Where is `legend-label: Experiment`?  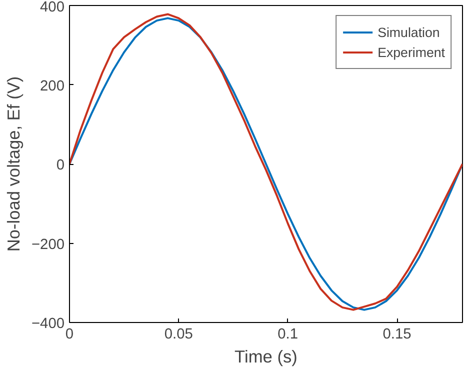
legend-label: Experiment is located at coordinates (411, 52).